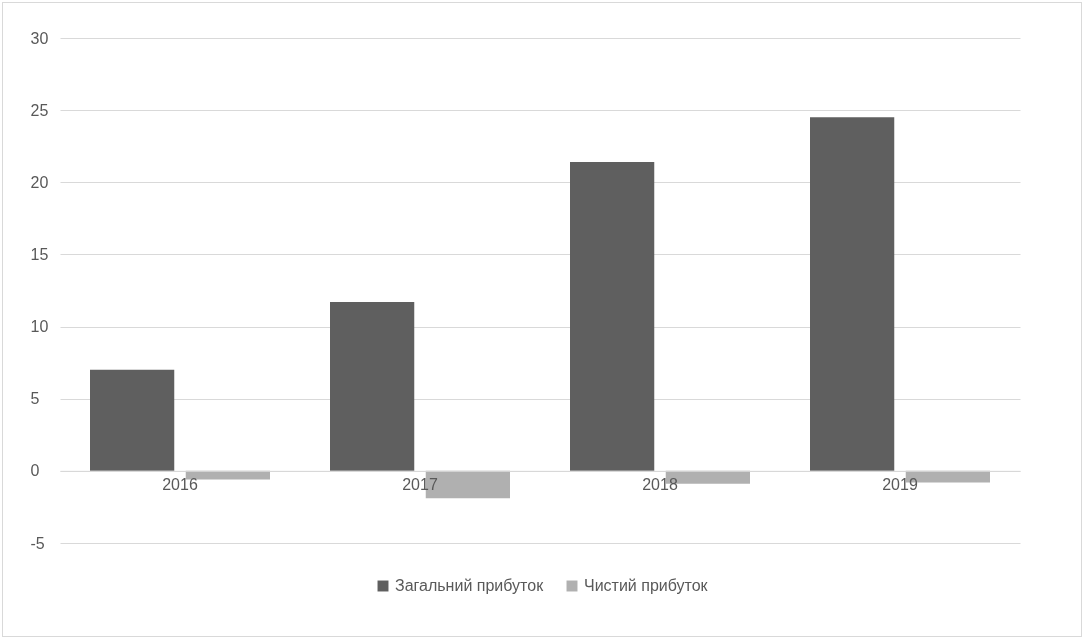  What do you see at coordinates (39, 327) in the screenshot?
I see `y-tick-label: 10` at bounding box center [39, 327].